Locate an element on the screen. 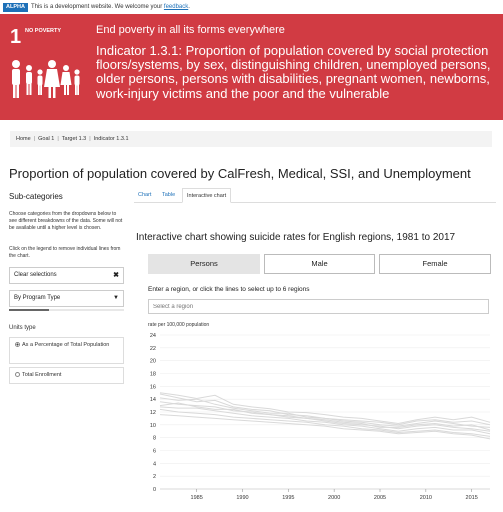 The width and height of the screenshot is (503, 512). y-tick-label: 20 is located at coordinates (153, 362).